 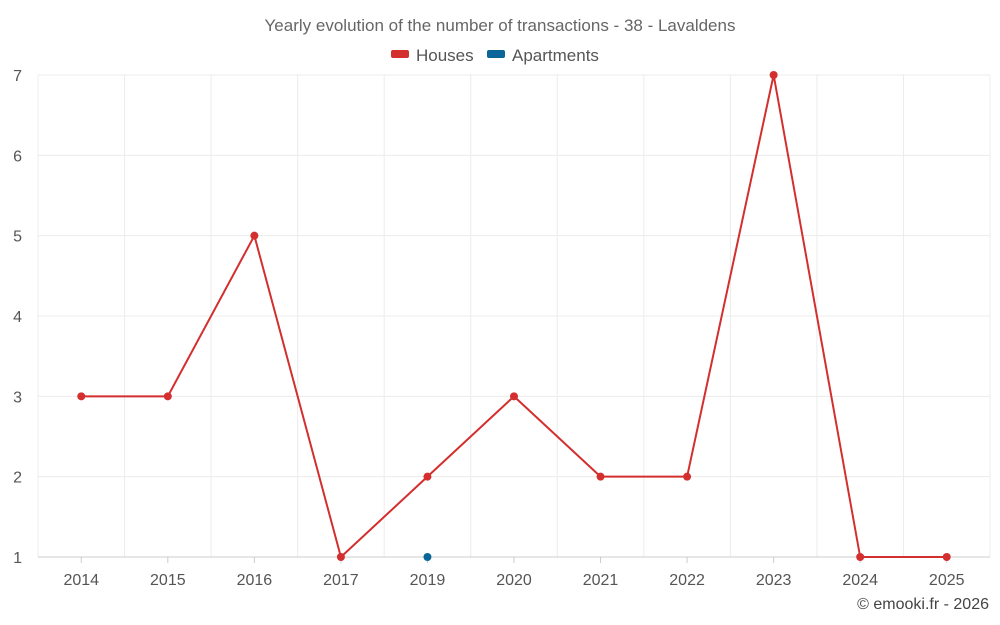 I want to click on y-tick-label: 4, so click(x=17, y=317).